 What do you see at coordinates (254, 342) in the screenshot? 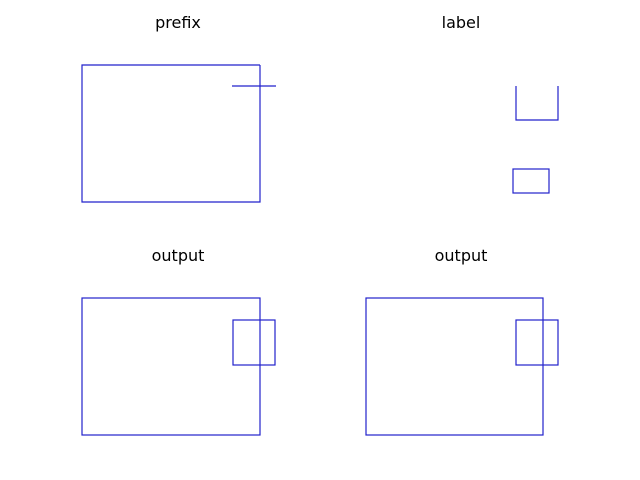
I see `output-left-small-rectangle` at bounding box center [254, 342].